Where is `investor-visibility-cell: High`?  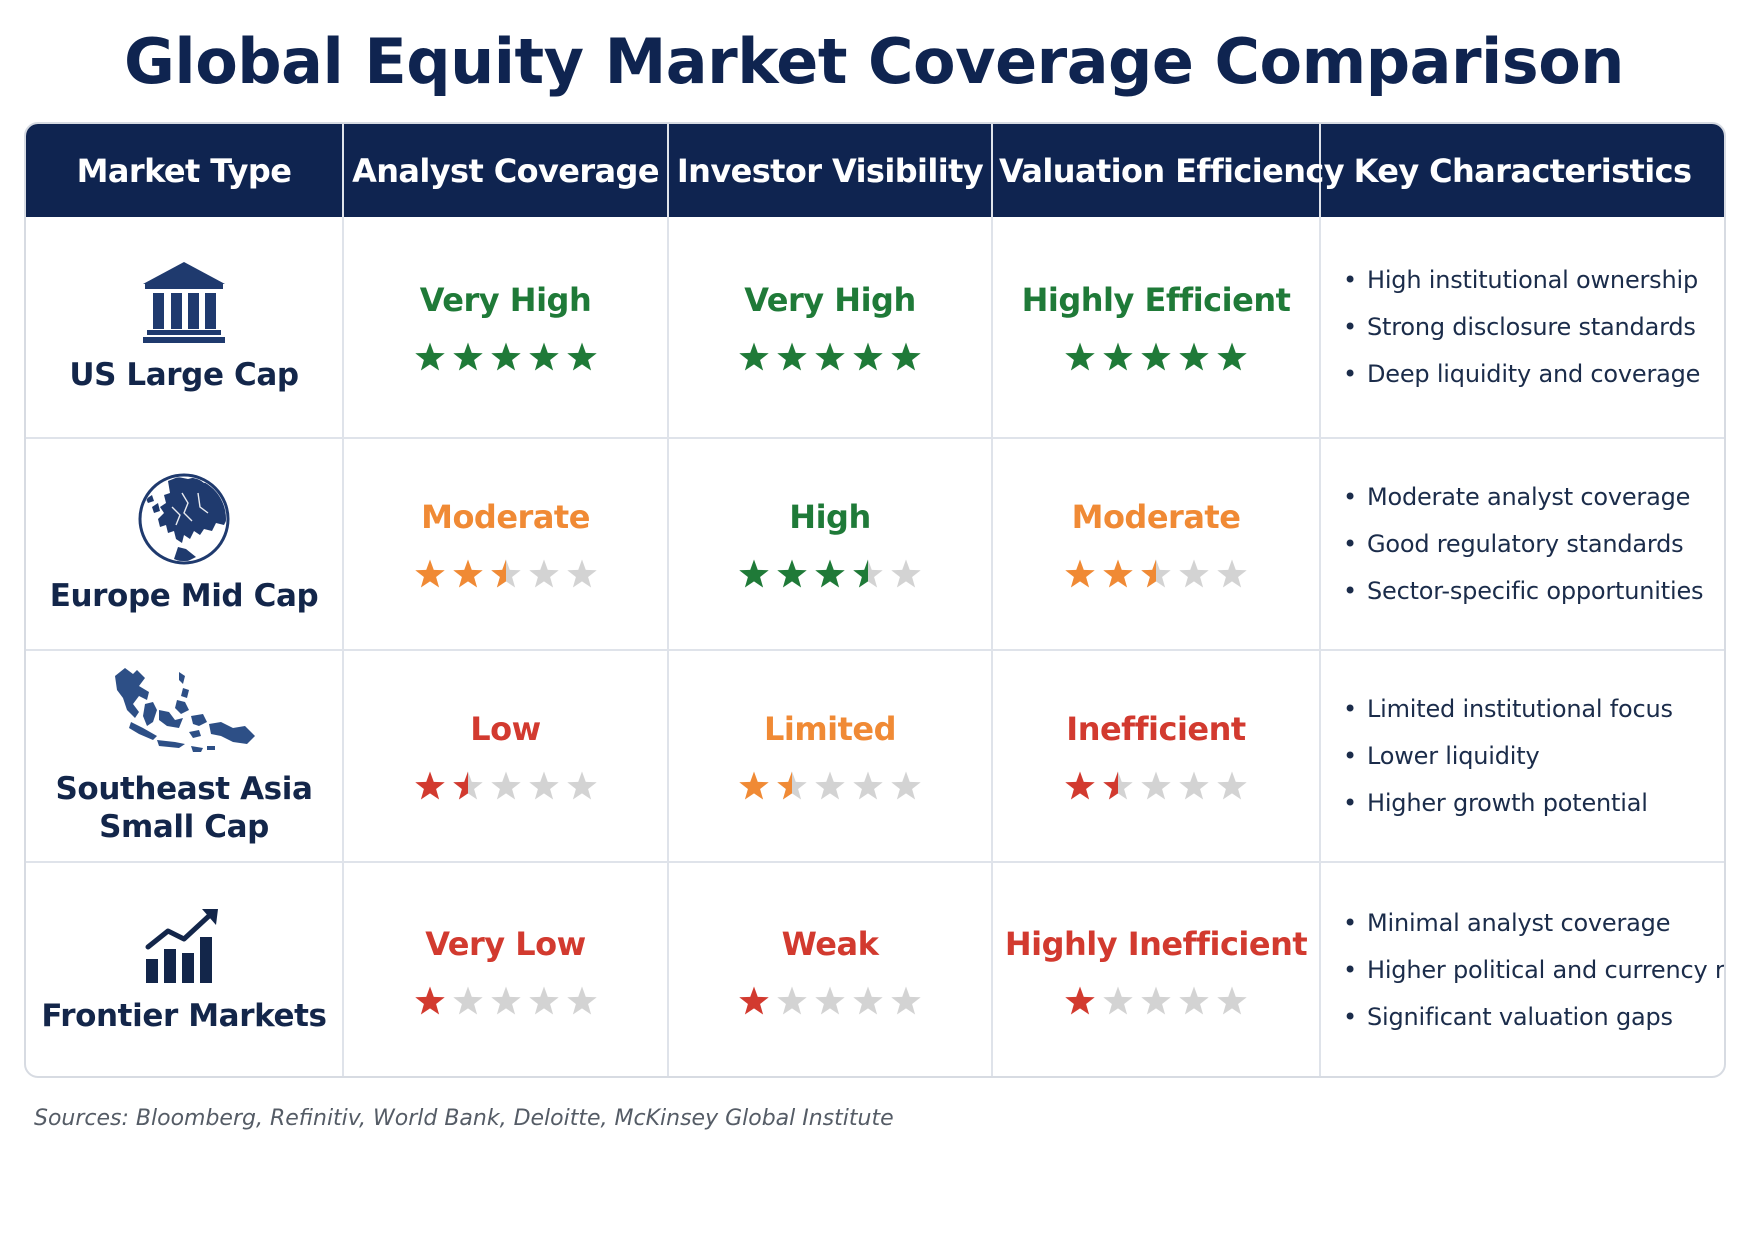
investor-visibility-cell: High is located at coordinates (830, 544).